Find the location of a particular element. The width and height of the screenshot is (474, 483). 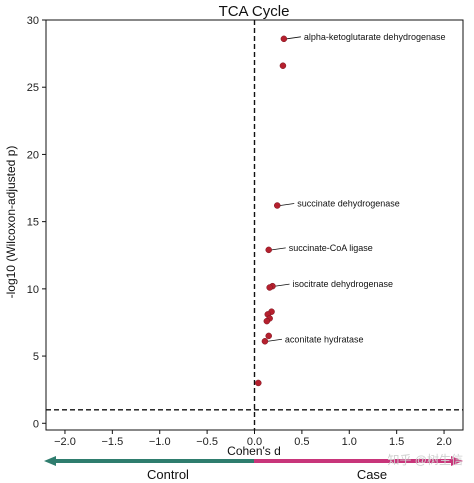

x-tick-label: −0.5 is located at coordinates (207, 442).